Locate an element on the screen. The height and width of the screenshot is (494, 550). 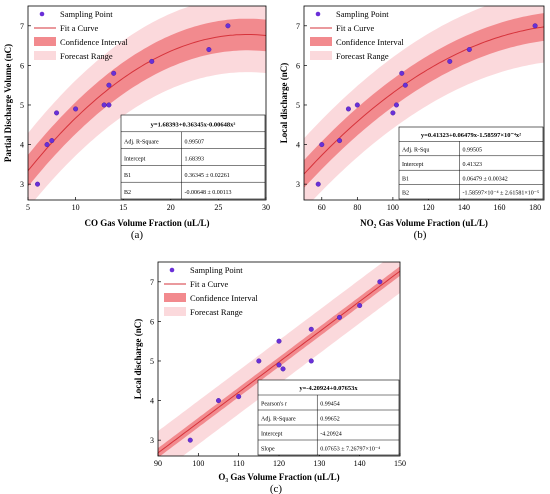
x-tick-label: 130 is located at coordinates (319, 463).